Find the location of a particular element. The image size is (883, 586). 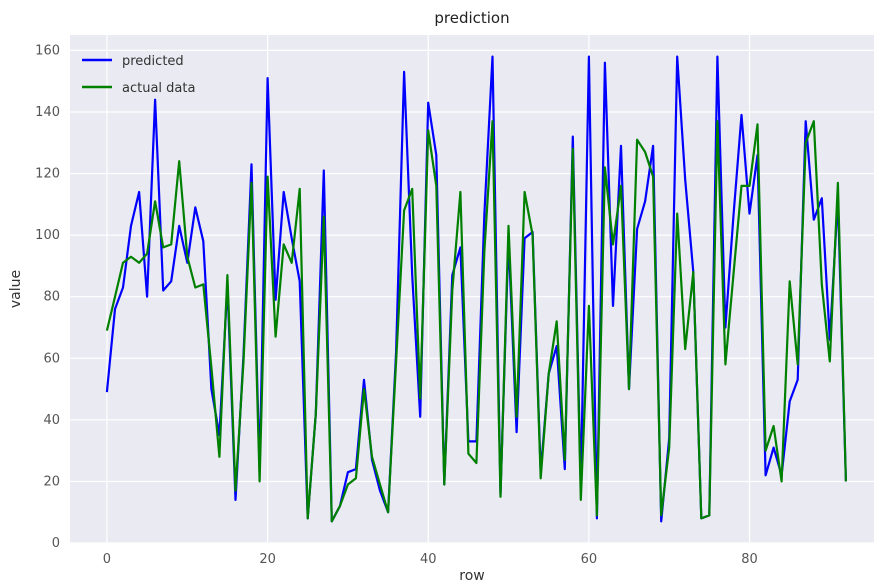

x-tick-label: 40 is located at coordinates (428, 559).